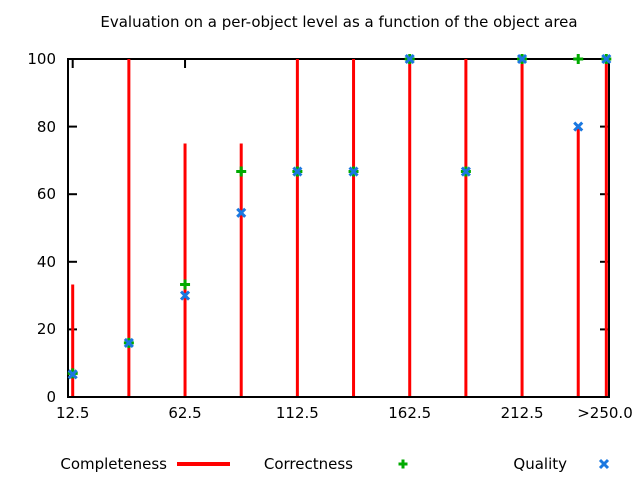 This screenshot has width=640, height=480. Describe the element at coordinates (46, 194) in the screenshot. I see `y-tick-label: 60` at that location.